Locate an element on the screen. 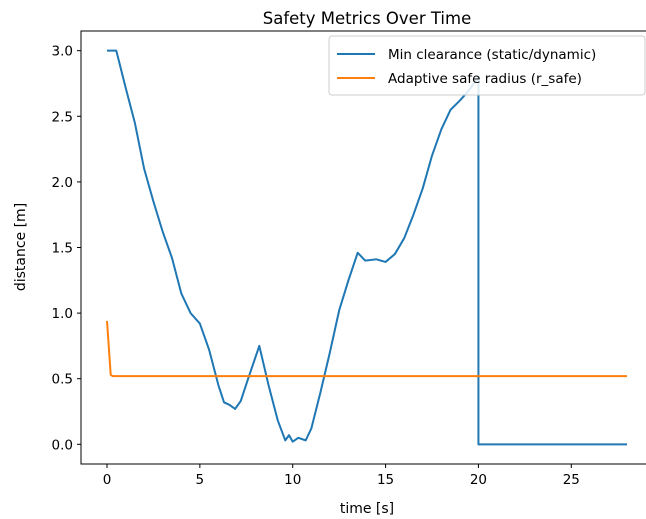 This screenshot has width=646, height=519. x-axis-label: time [s] is located at coordinates (367, 509).